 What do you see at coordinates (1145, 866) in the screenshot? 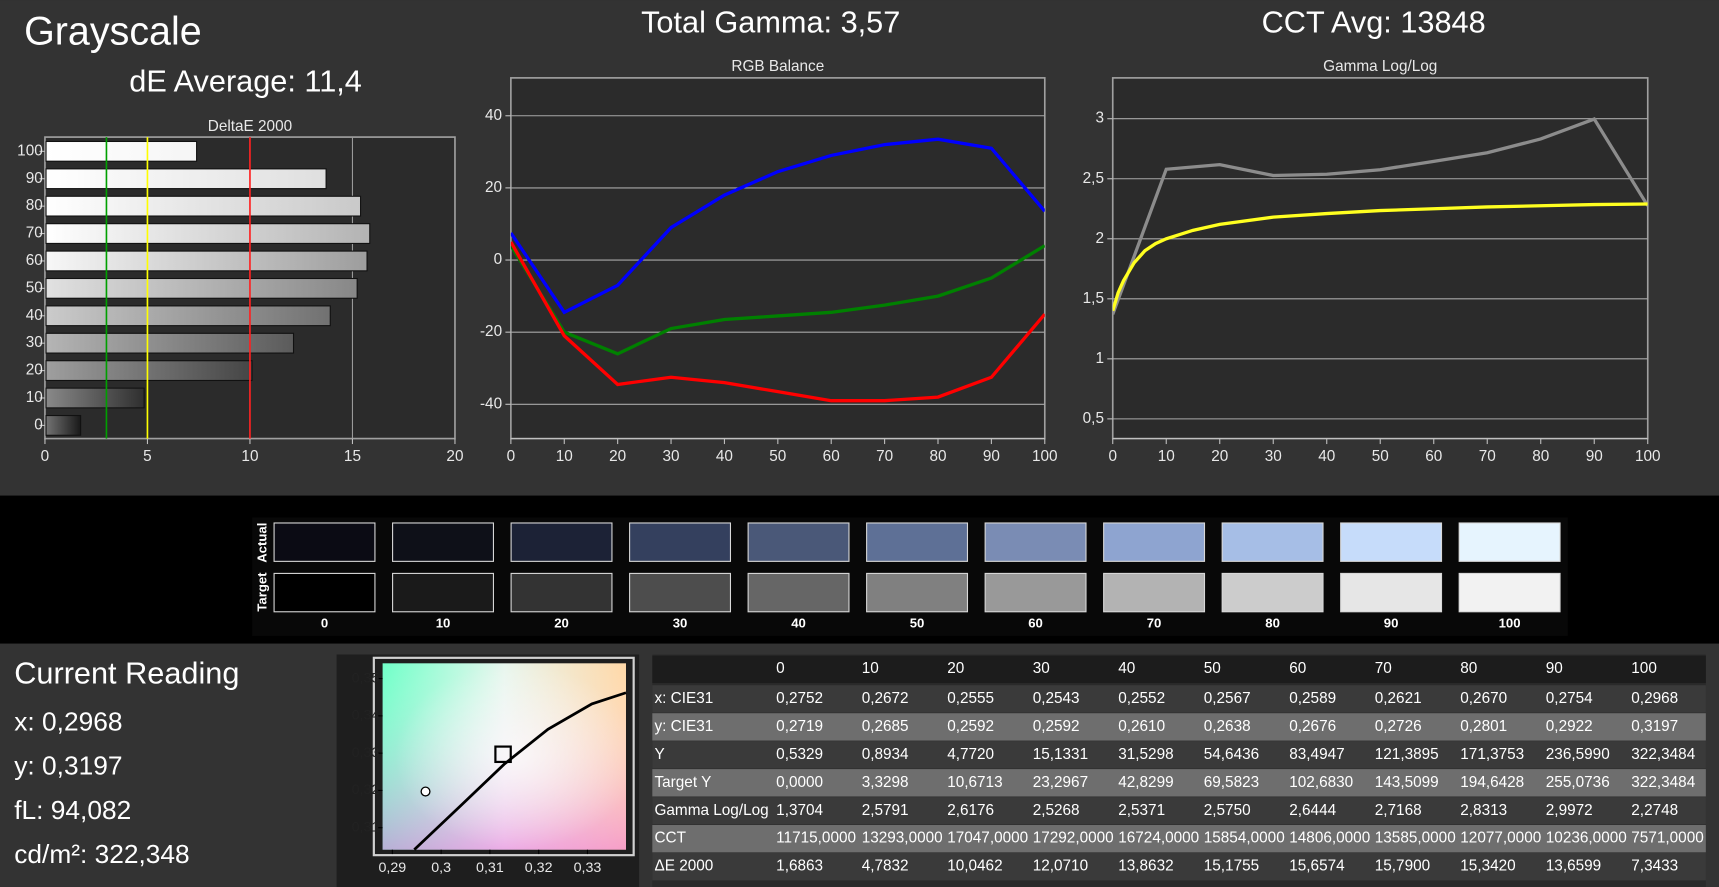
I see `table-cell: 13,8632` at bounding box center [1145, 866].